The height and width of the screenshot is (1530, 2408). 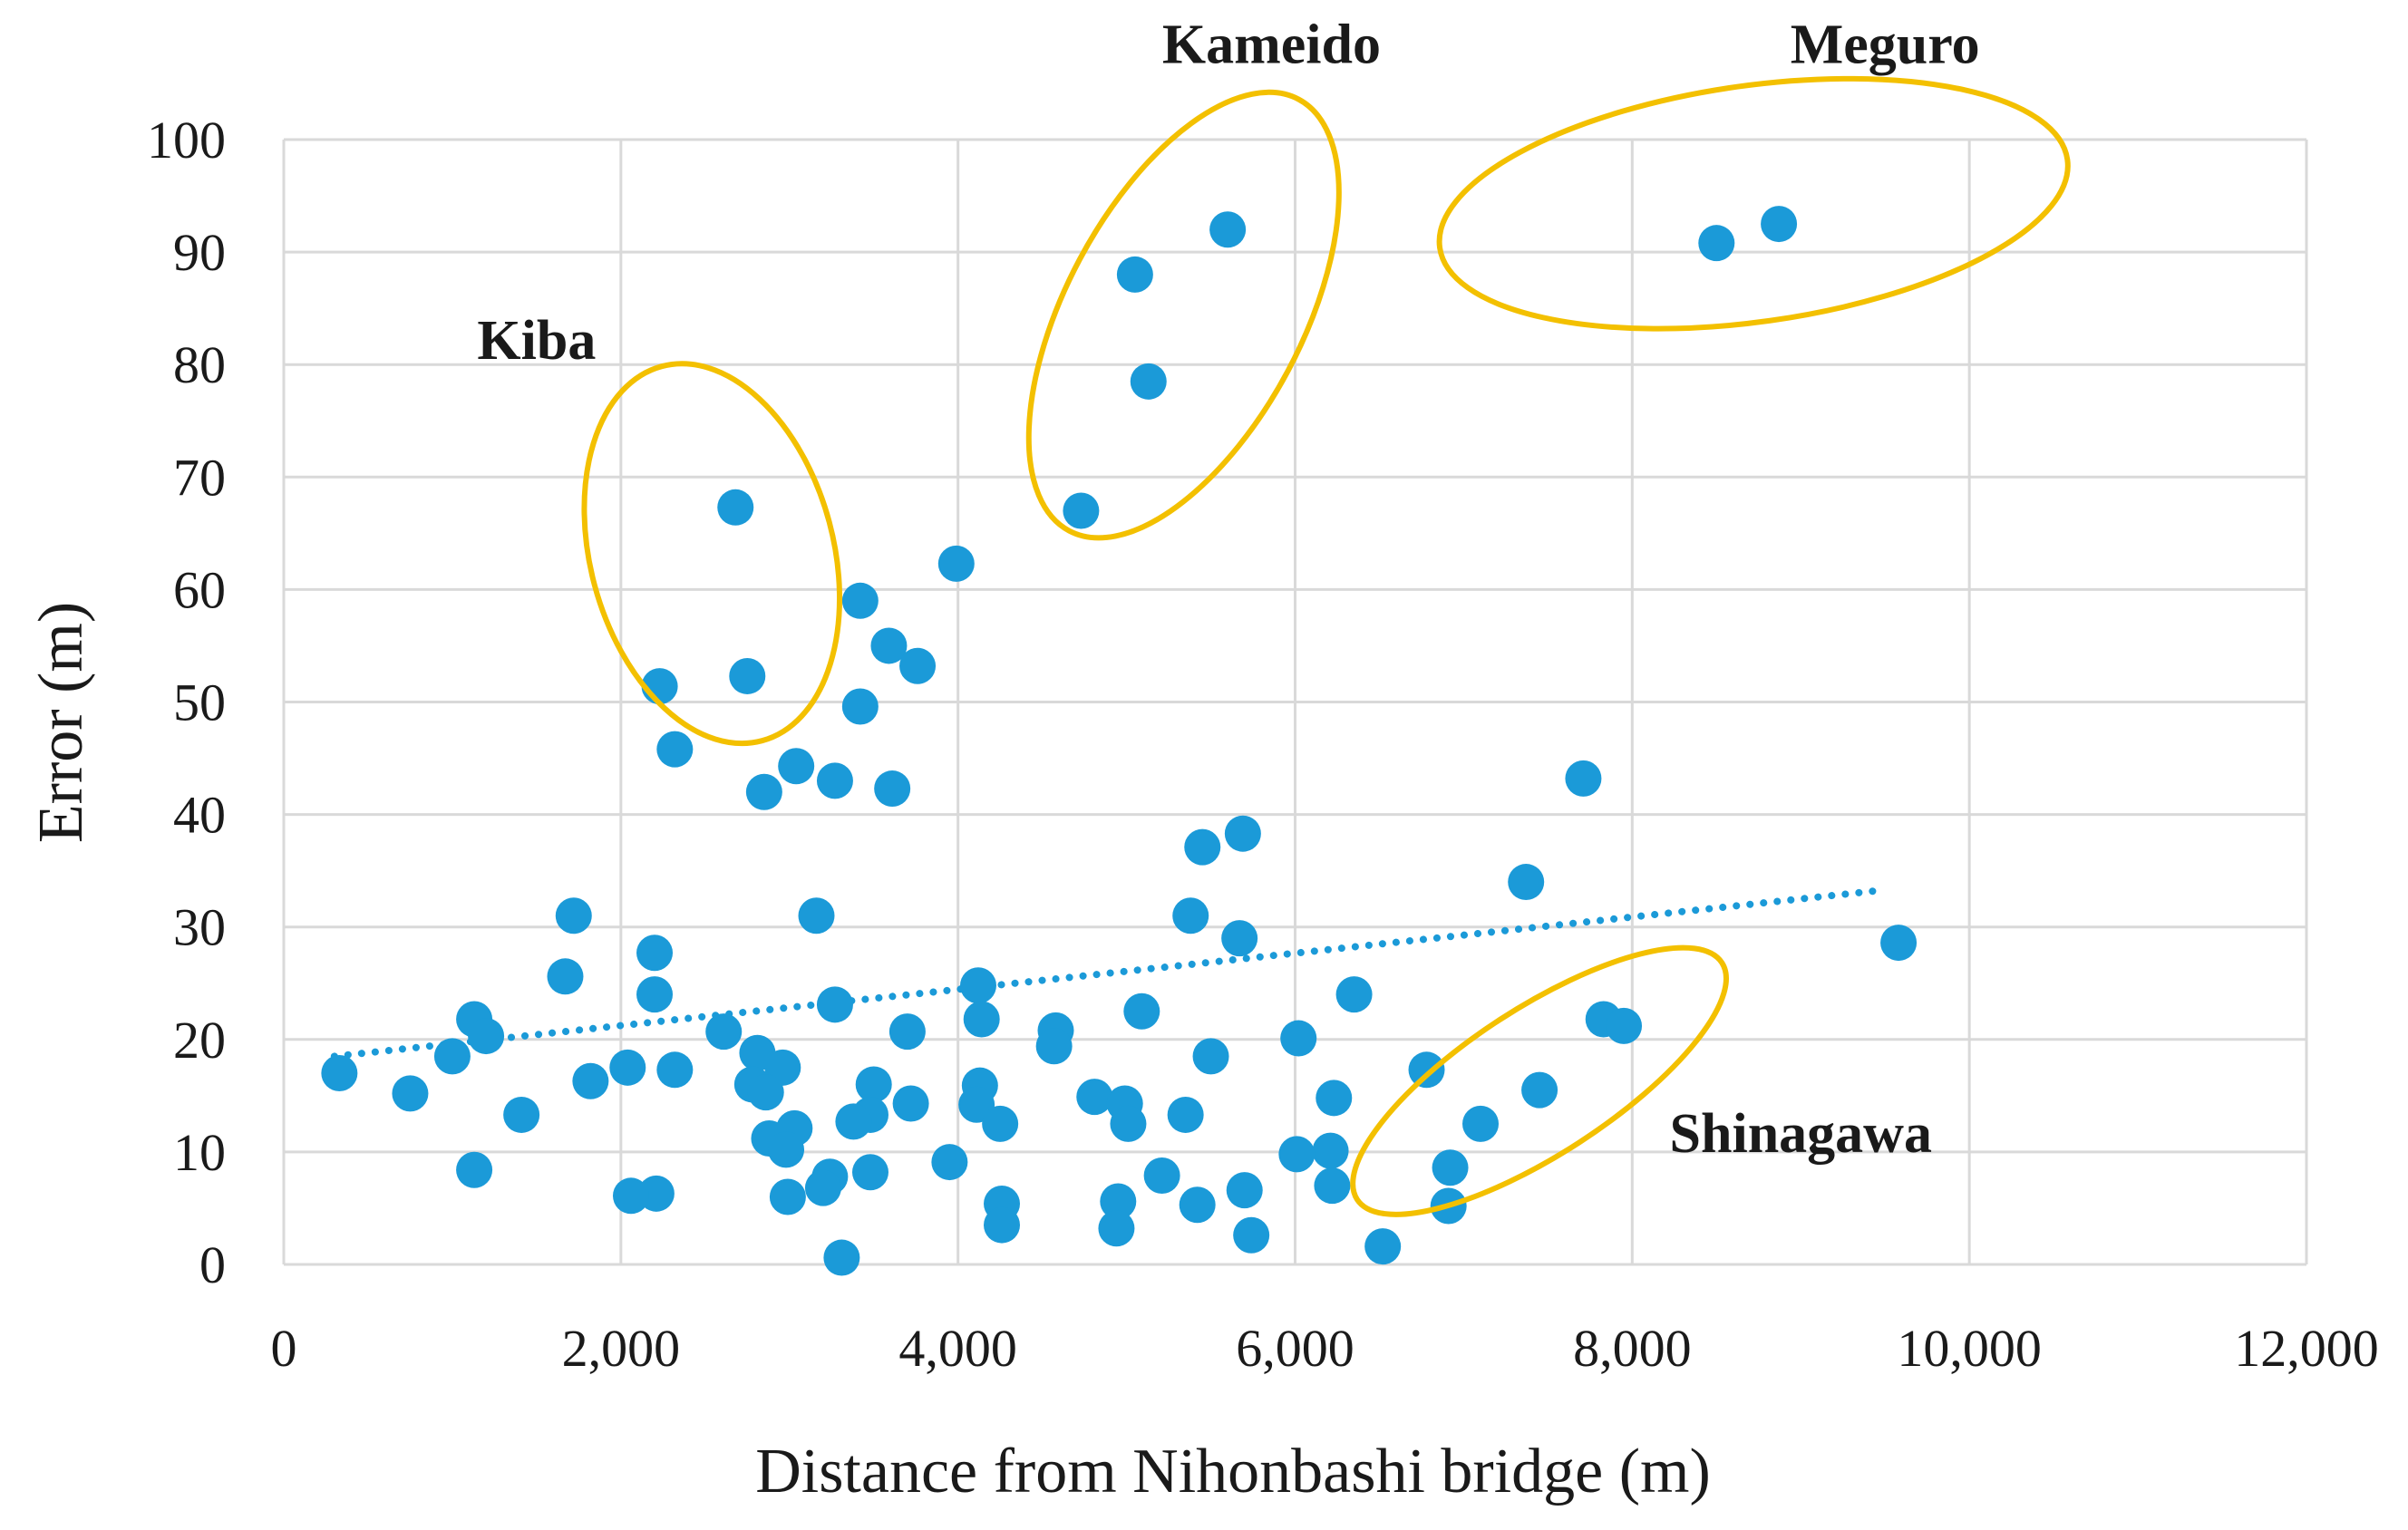 What do you see at coordinates (61, 722) in the screenshot?
I see `y-axis-title: Error (m)` at bounding box center [61, 722].